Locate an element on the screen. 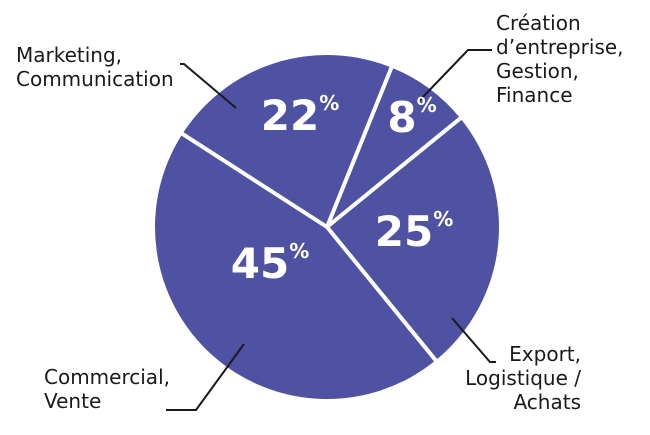 The width and height of the screenshot is (650, 435). category-label: Export, Logistique / Achats is located at coordinates (523, 378).